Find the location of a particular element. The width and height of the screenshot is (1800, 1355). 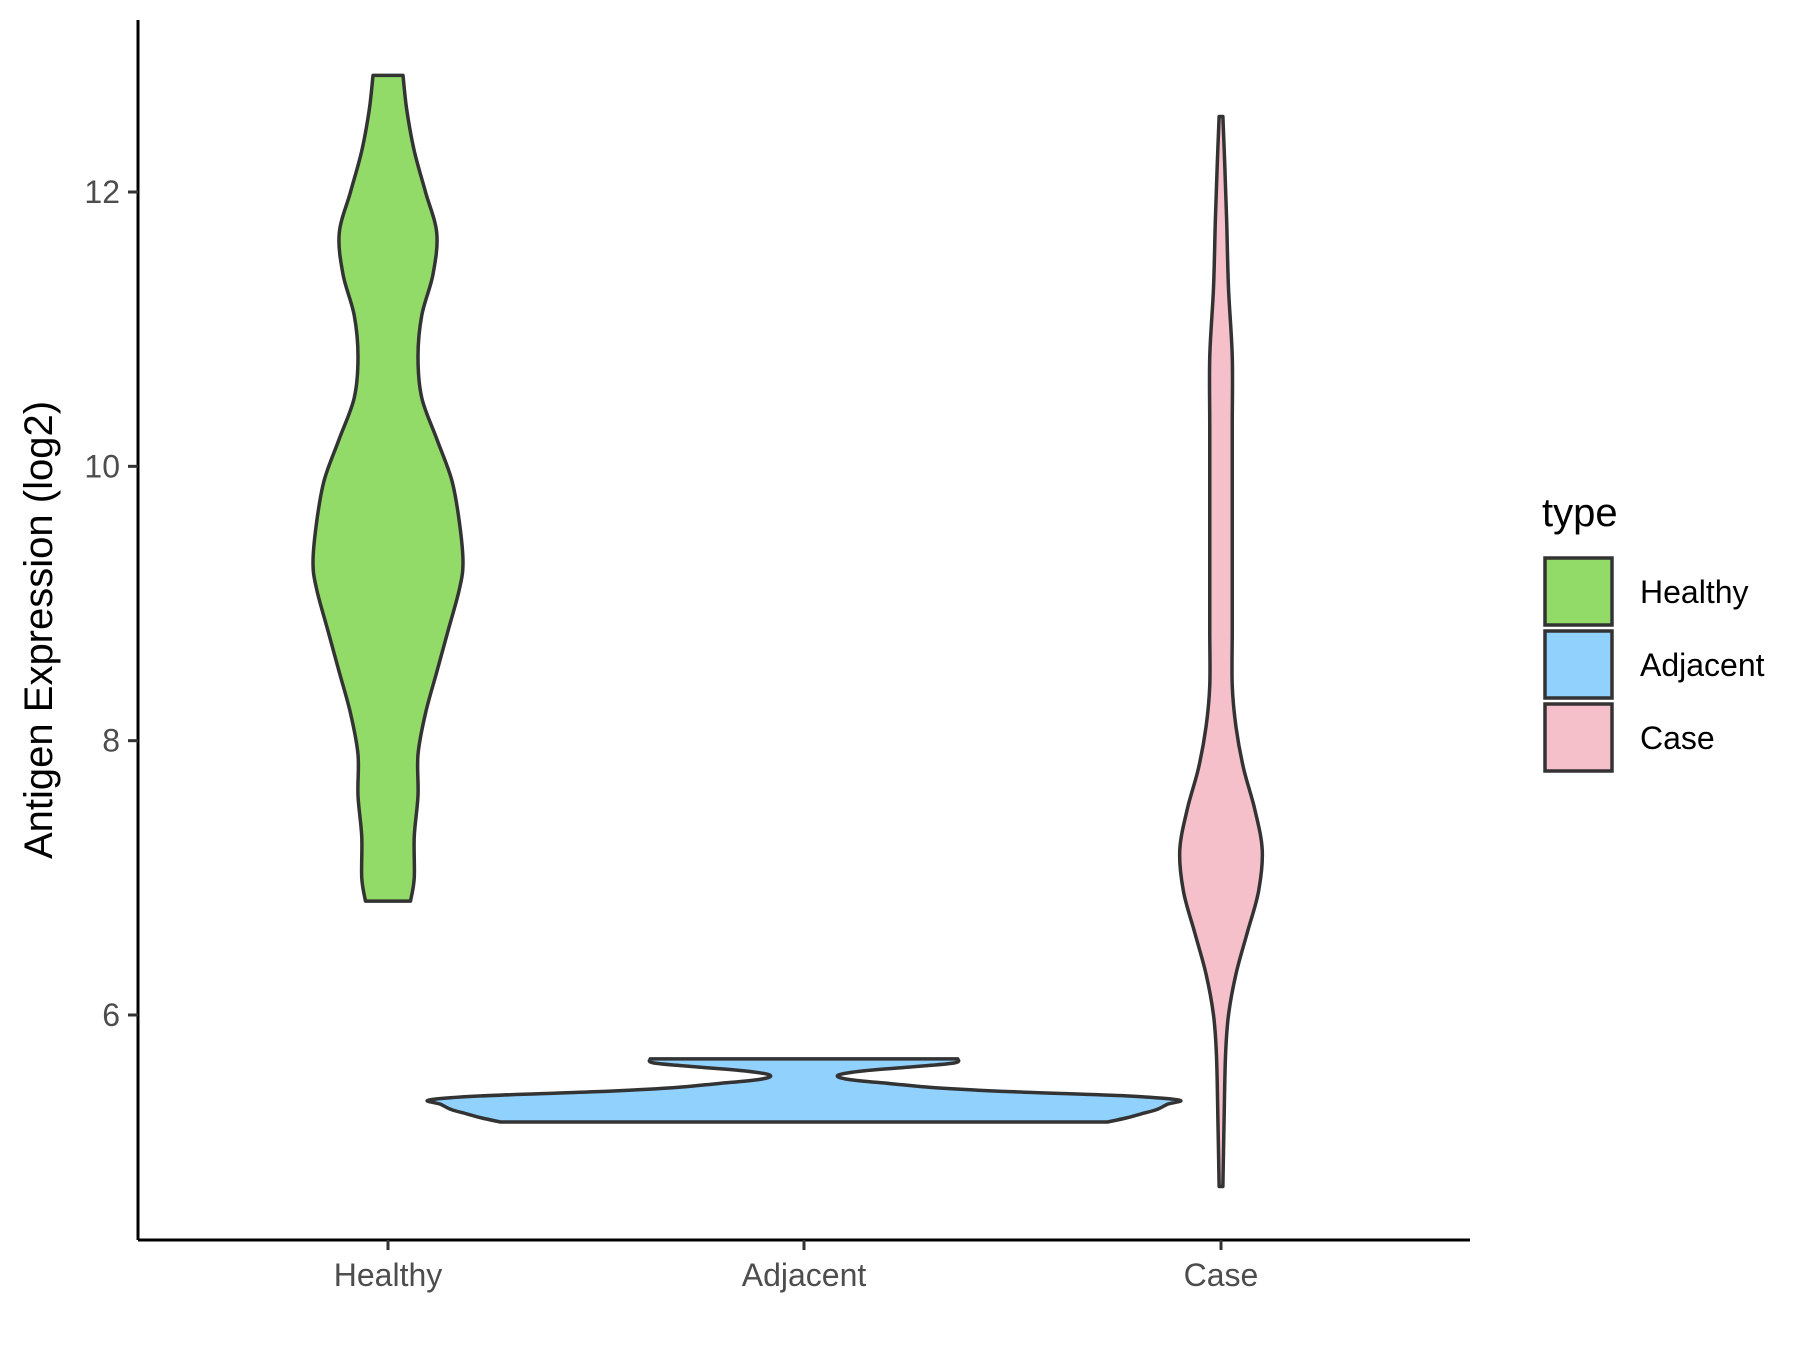

legend-swatch-case is located at coordinates (1578, 737).